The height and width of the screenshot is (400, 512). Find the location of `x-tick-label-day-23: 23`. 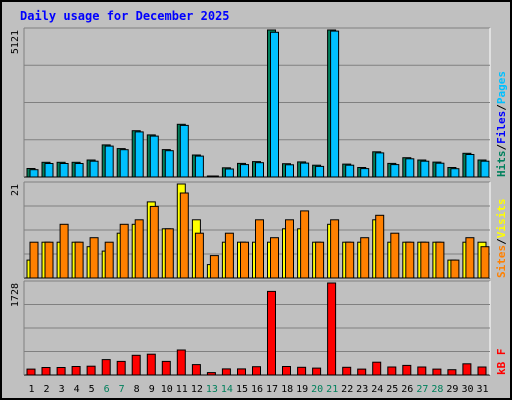

x-tick-label-day-23: 23 is located at coordinates (362, 389).